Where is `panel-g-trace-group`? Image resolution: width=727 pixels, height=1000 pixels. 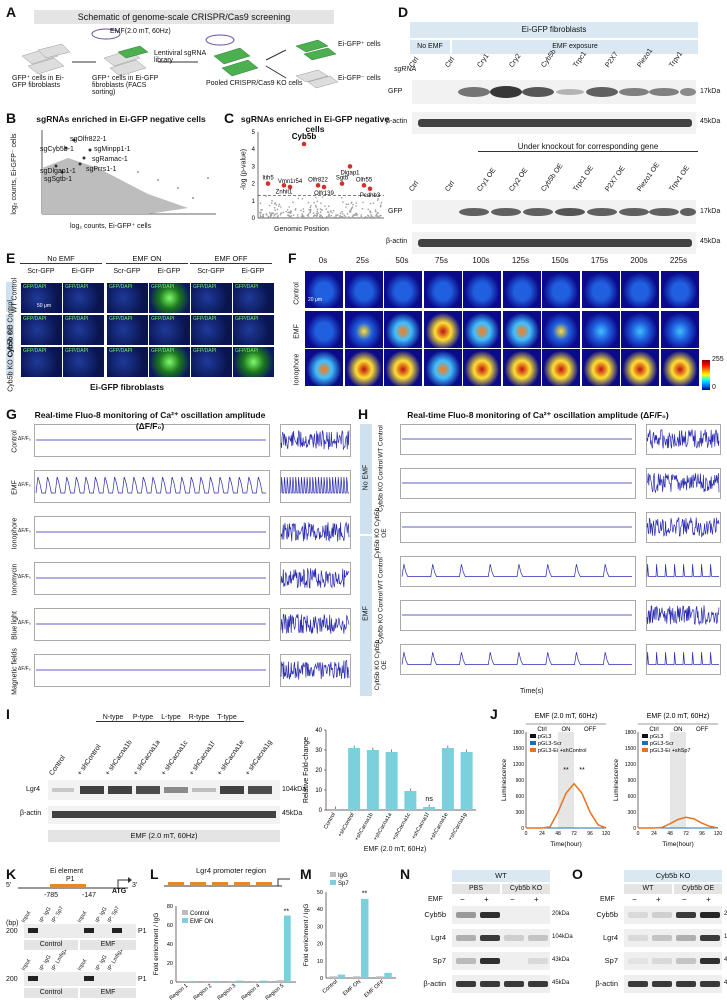
panel-g-trace-group is located at coordinates (150, 485).